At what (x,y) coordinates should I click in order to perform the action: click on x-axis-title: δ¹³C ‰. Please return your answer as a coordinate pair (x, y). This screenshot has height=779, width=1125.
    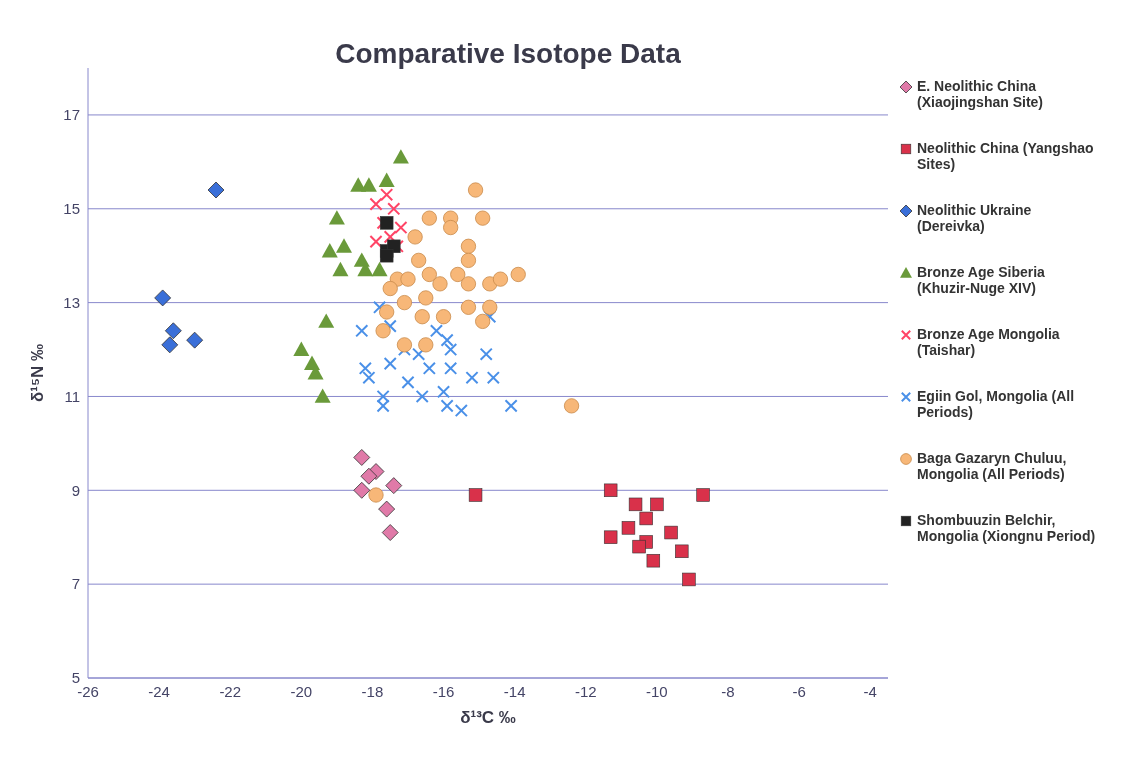
    Looking at the image, I should click on (488, 717).